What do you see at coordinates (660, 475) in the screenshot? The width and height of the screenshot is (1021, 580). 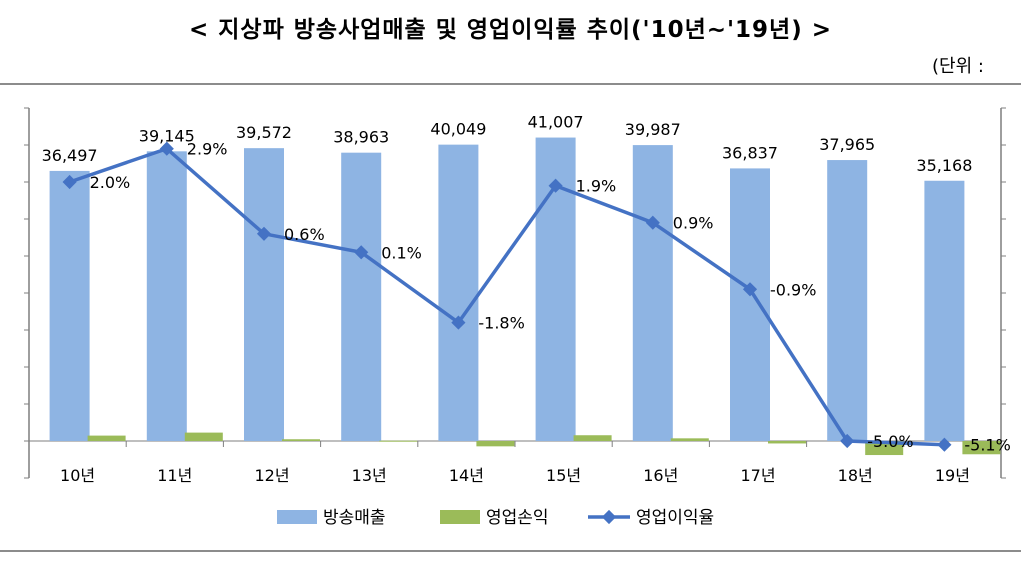 I see `x-tick-label: 16년` at bounding box center [660, 475].